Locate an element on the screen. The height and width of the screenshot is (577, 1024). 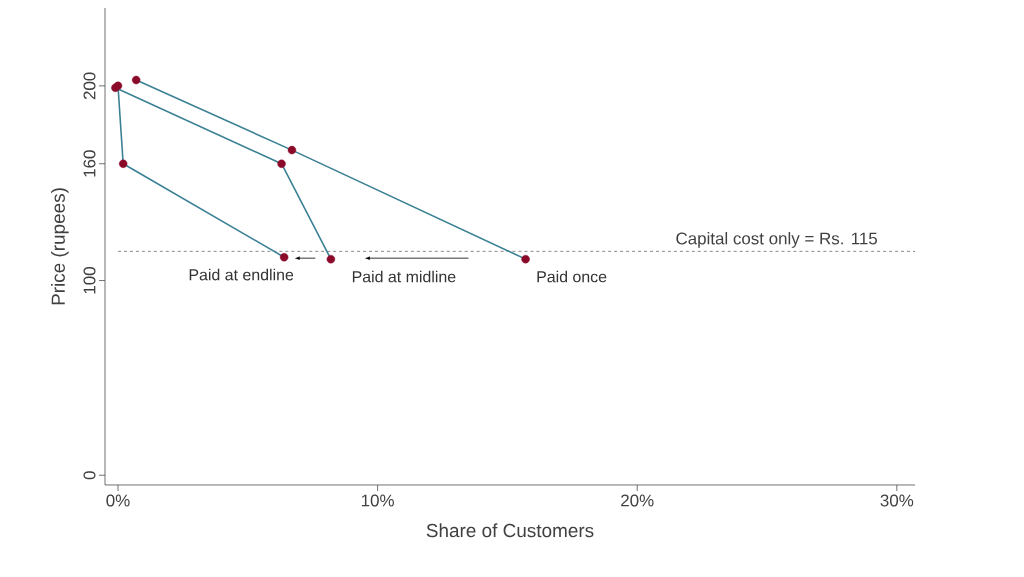
y-tick-label: 100 is located at coordinates (89, 280).